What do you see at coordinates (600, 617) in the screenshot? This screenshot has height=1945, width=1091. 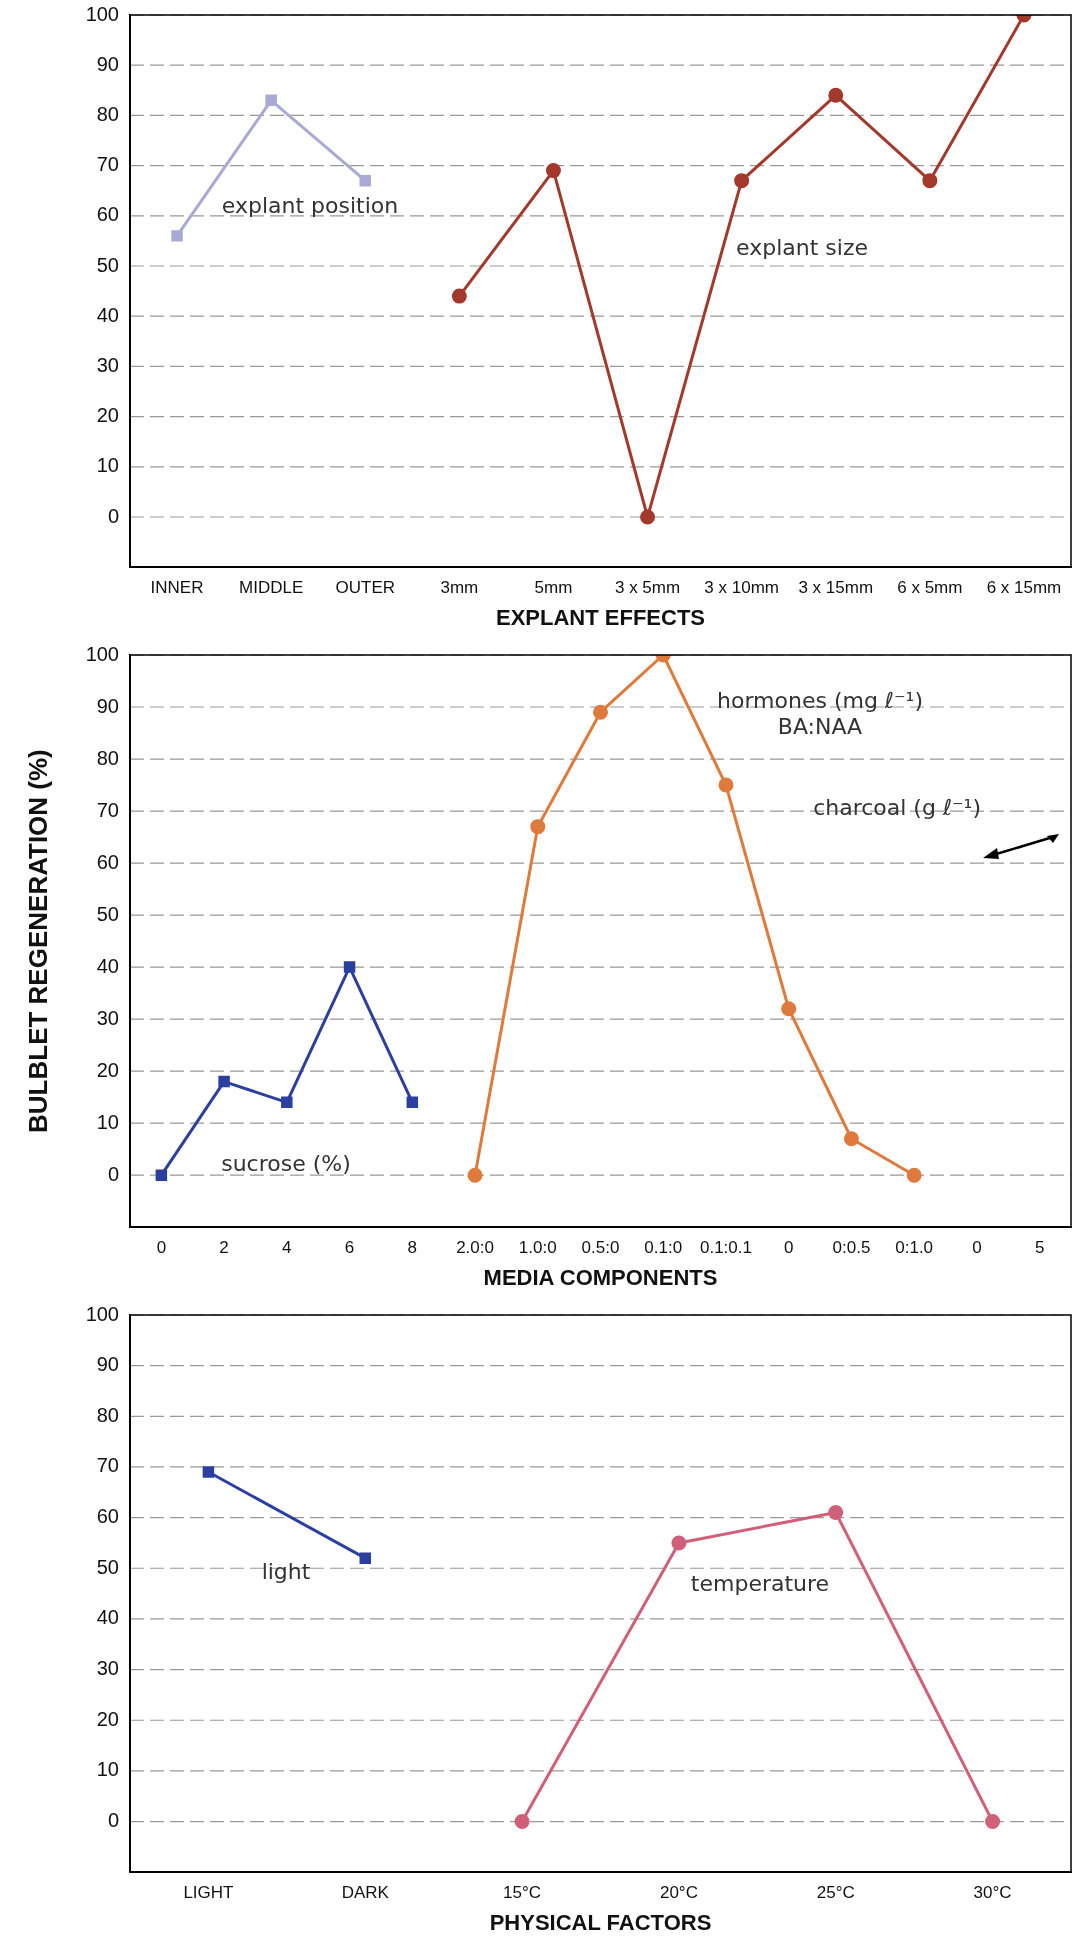 I see `x-axis-title: EXPLANT EFFECTS` at bounding box center [600, 617].